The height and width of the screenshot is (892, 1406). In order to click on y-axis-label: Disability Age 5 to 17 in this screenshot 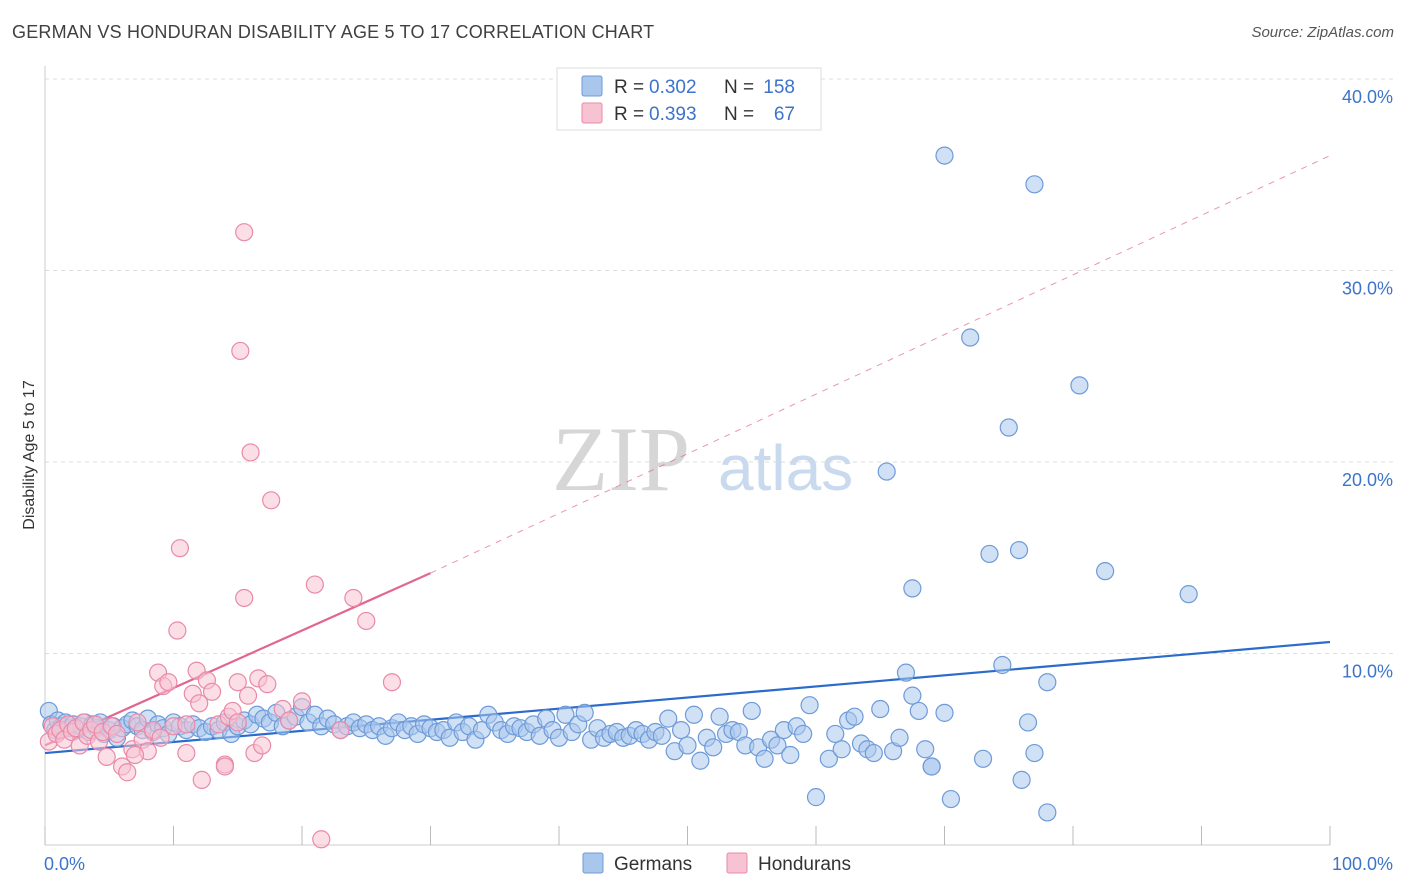, I will do `click(29, 455)`.